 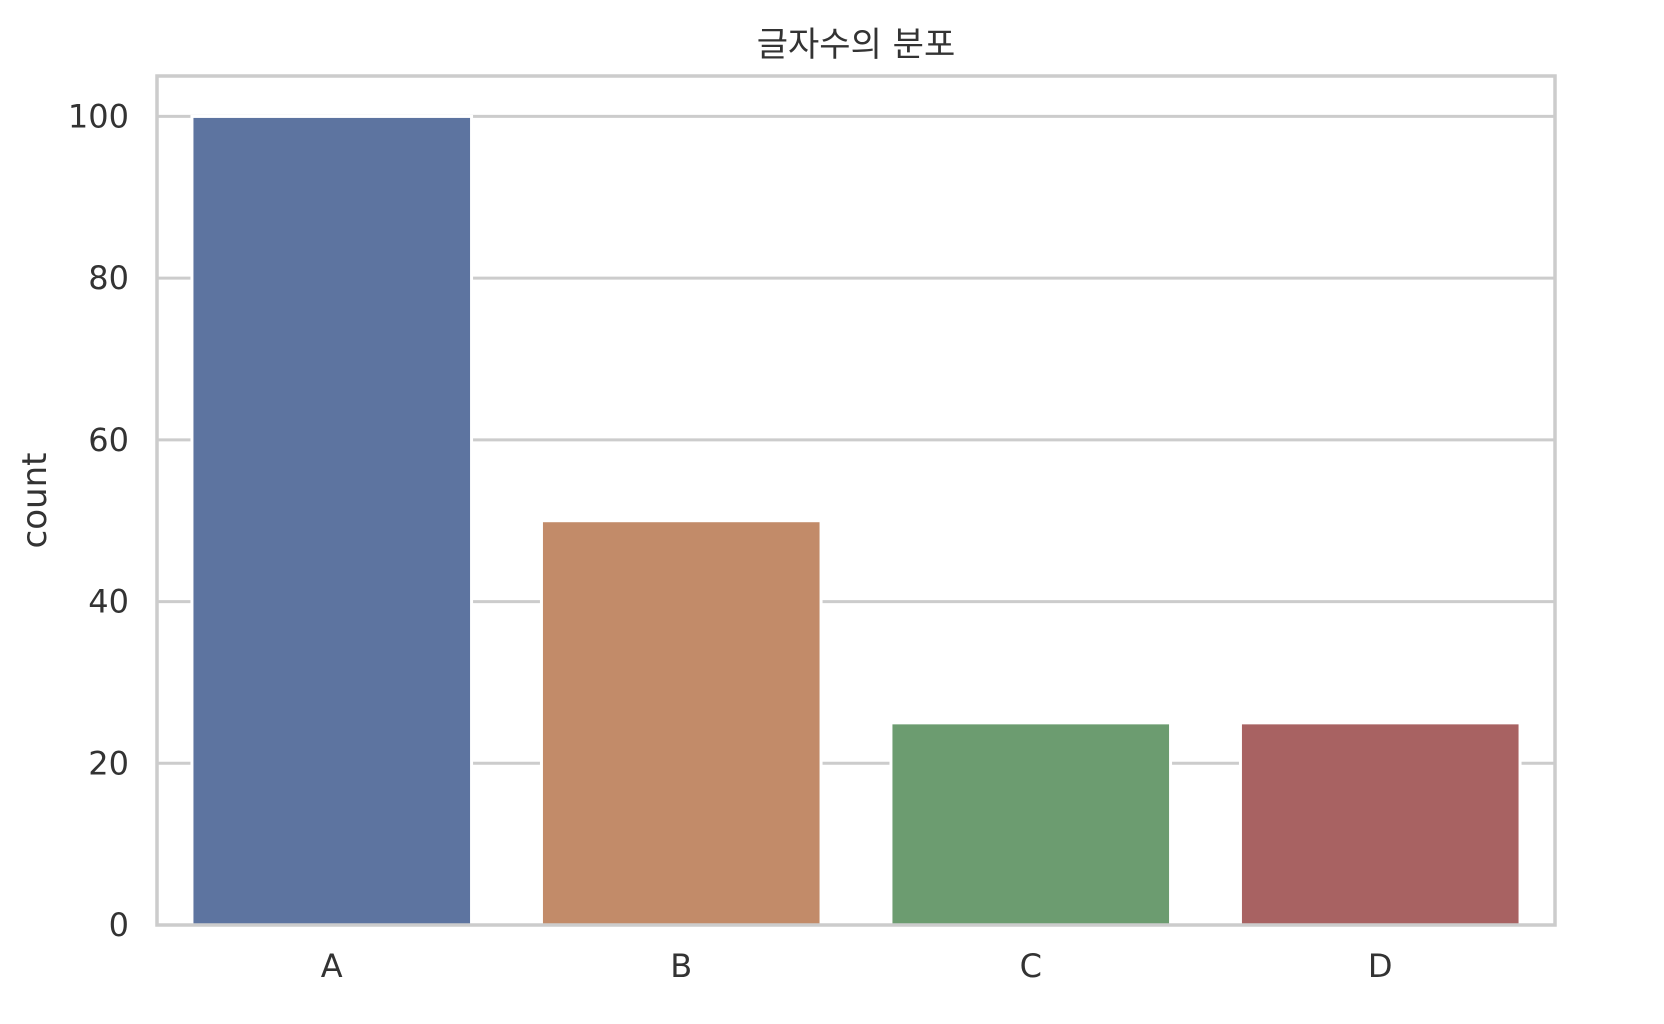 What do you see at coordinates (332, 520) in the screenshot?
I see `bar-a` at bounding box center [332, 520].